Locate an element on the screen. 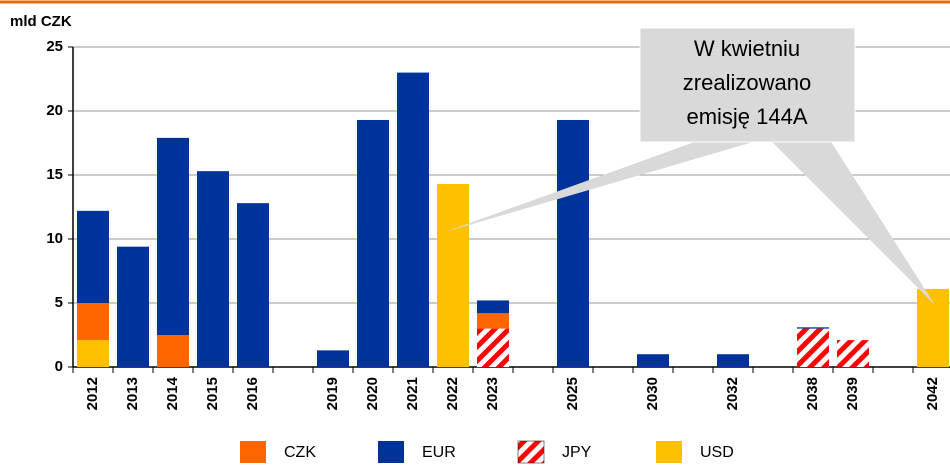 The image size is (950, 467). x-tick-label: 2014 is located at coordinates (172, 393).